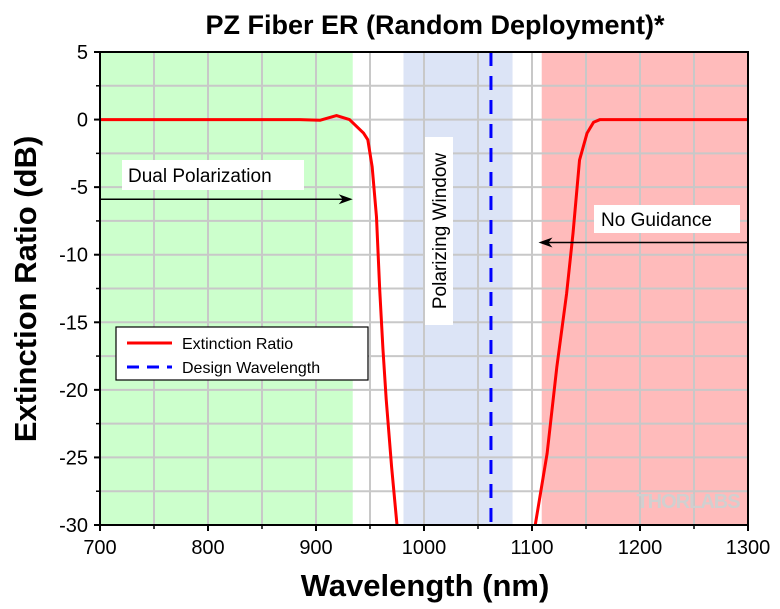 This screenshot has height=609, width=780. I want to click on x-tick-label: 1200, so click(640, 548).